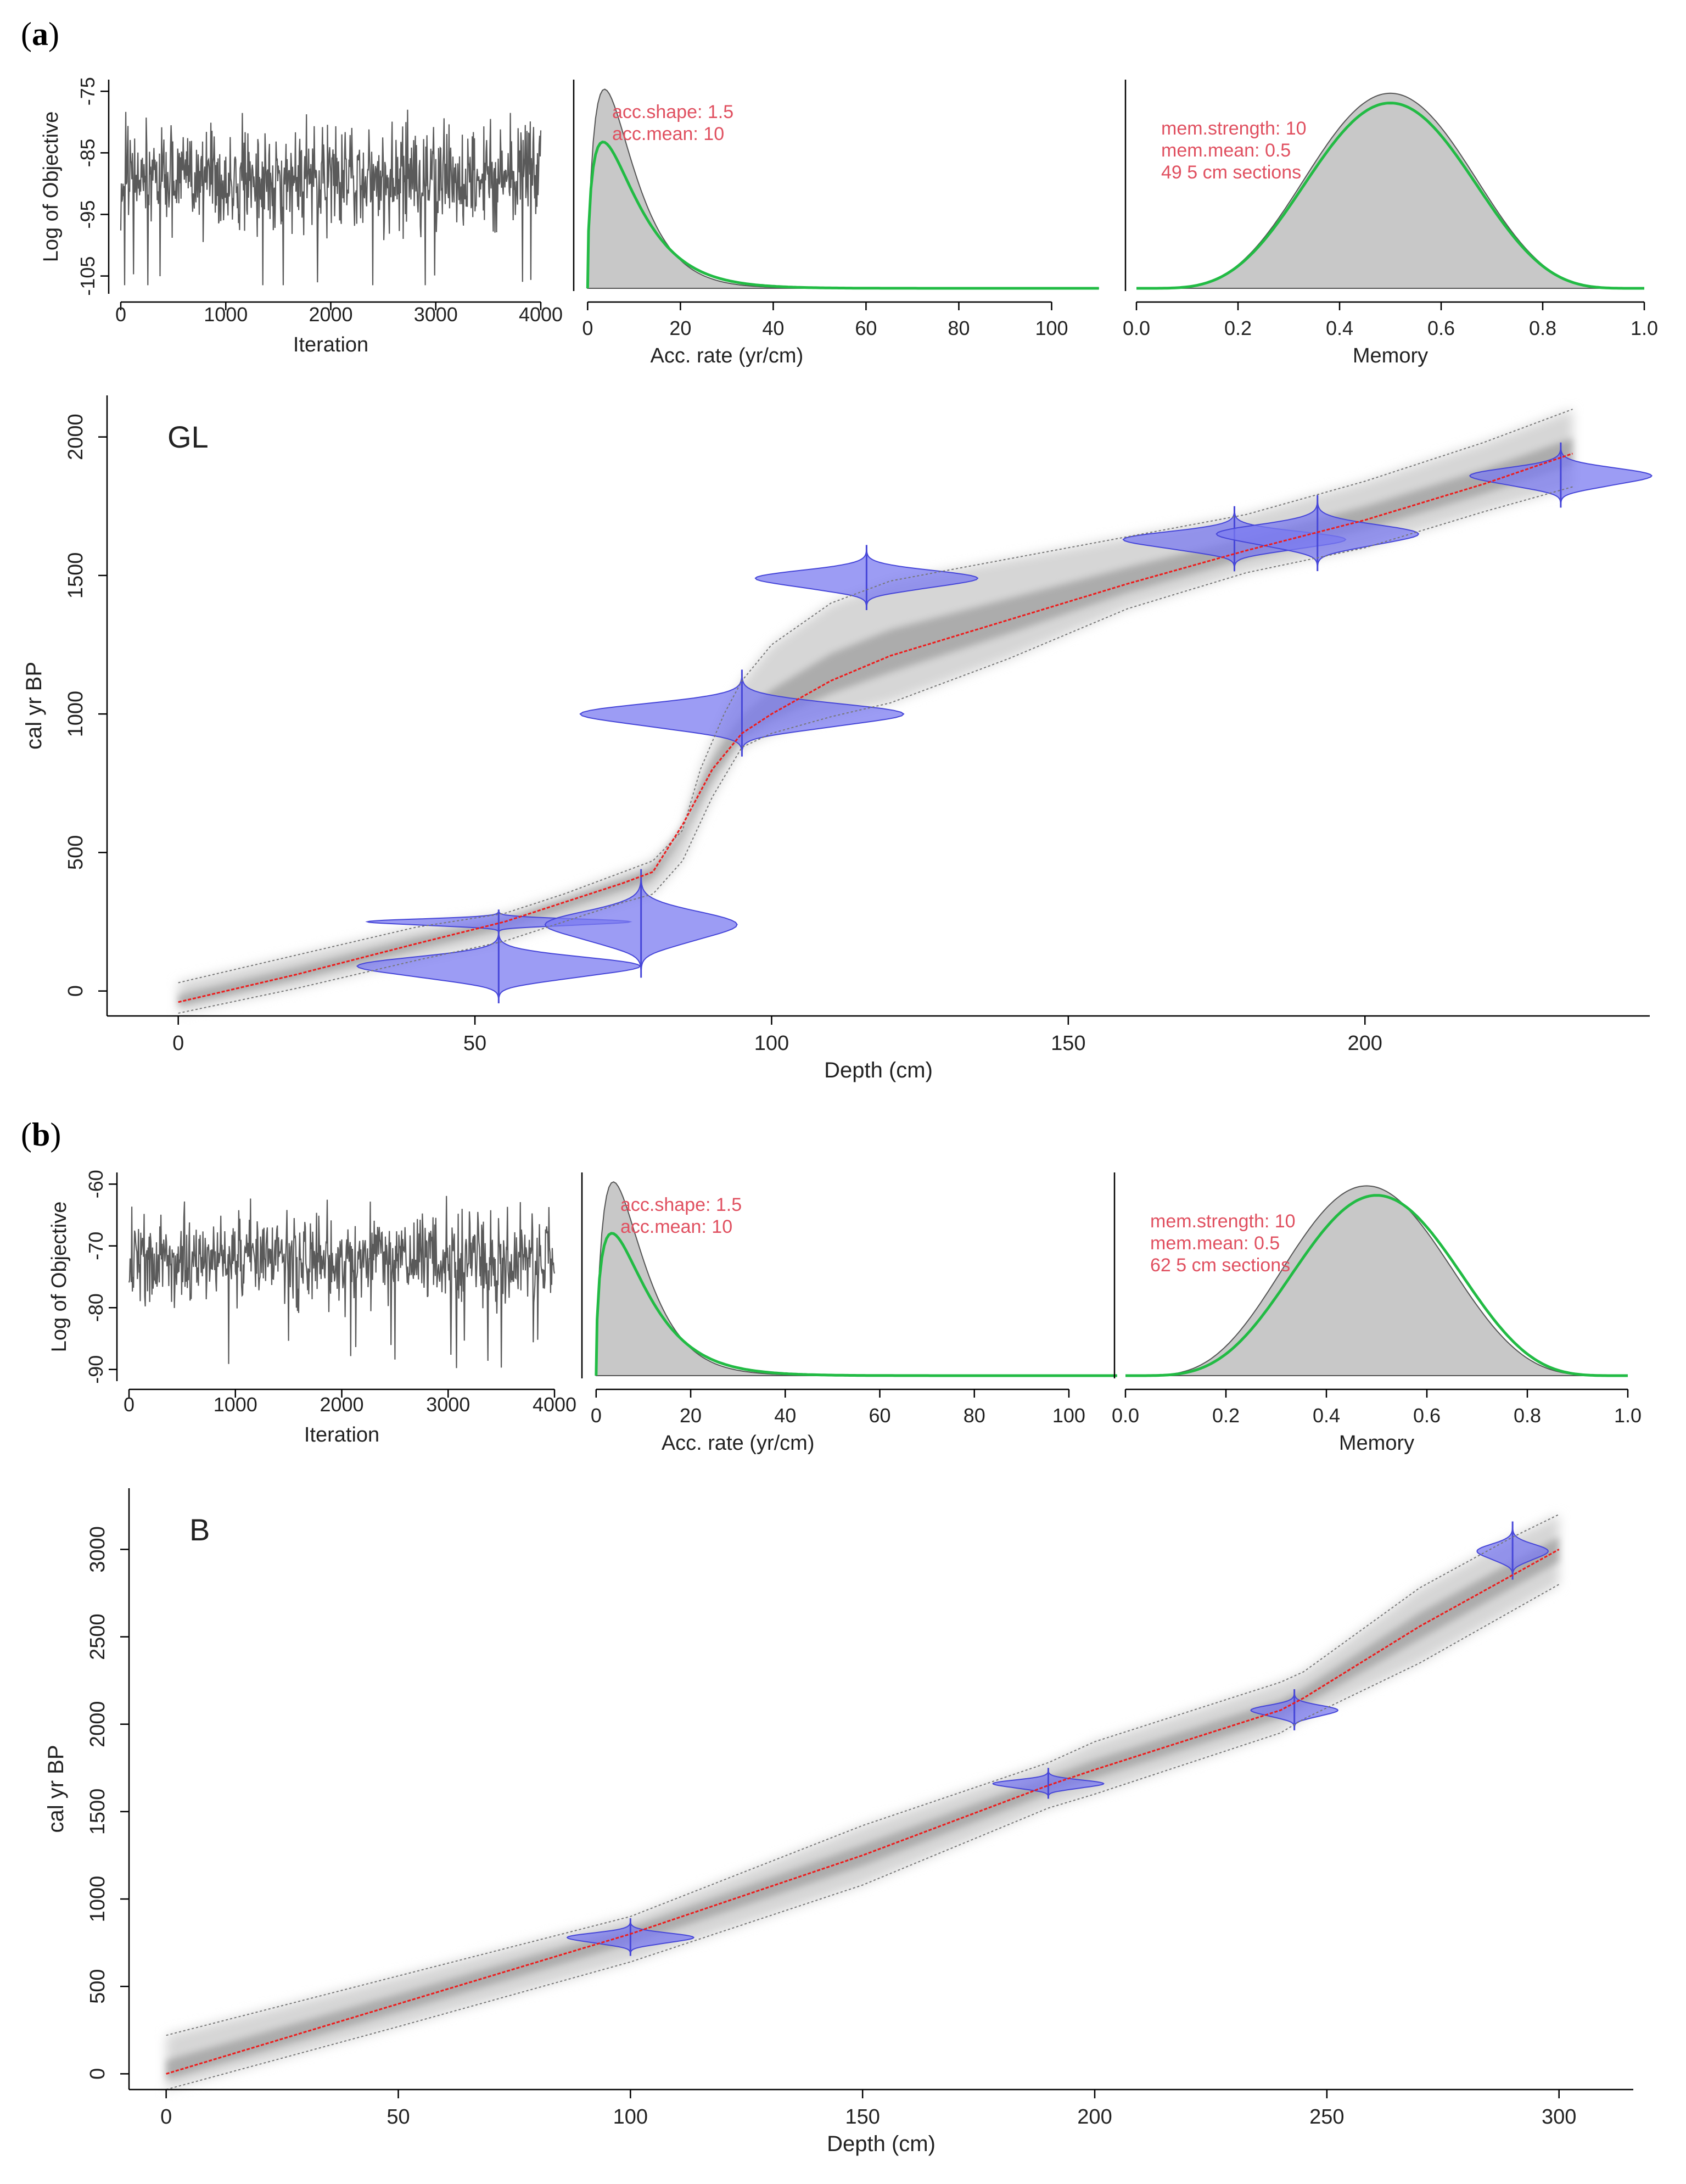 This screenshot has width=1686, height=2184. What do you see at coordinates (188, 437) in the screenshot?
I see `core-label: GL` at bounding box center [188, 437].